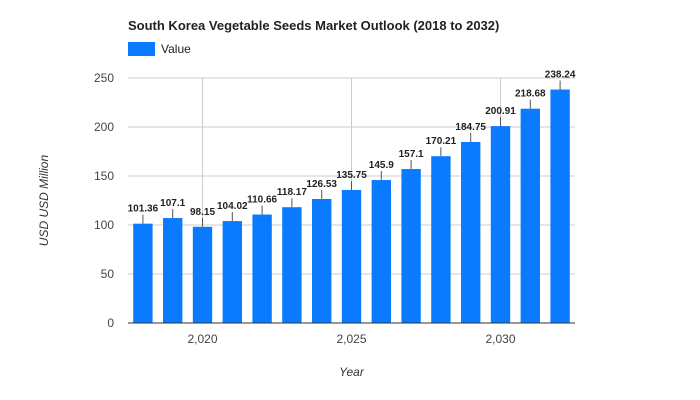 This screenshot has width=700, height=400. What do you see at coordinates (441, 141) in the screenshot?
I see `data-label: 170.21` at bounding box center [441, 141].